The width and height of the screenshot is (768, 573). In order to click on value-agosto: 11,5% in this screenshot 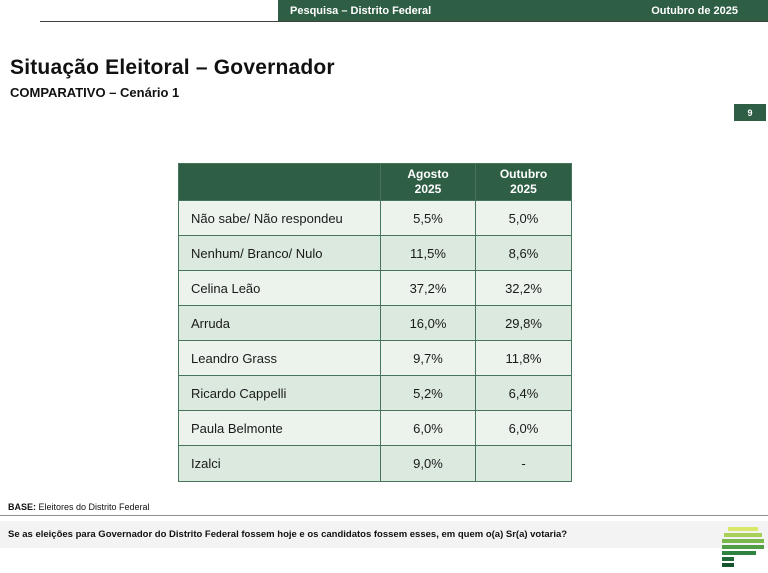, I will do `click(428, 253)`.